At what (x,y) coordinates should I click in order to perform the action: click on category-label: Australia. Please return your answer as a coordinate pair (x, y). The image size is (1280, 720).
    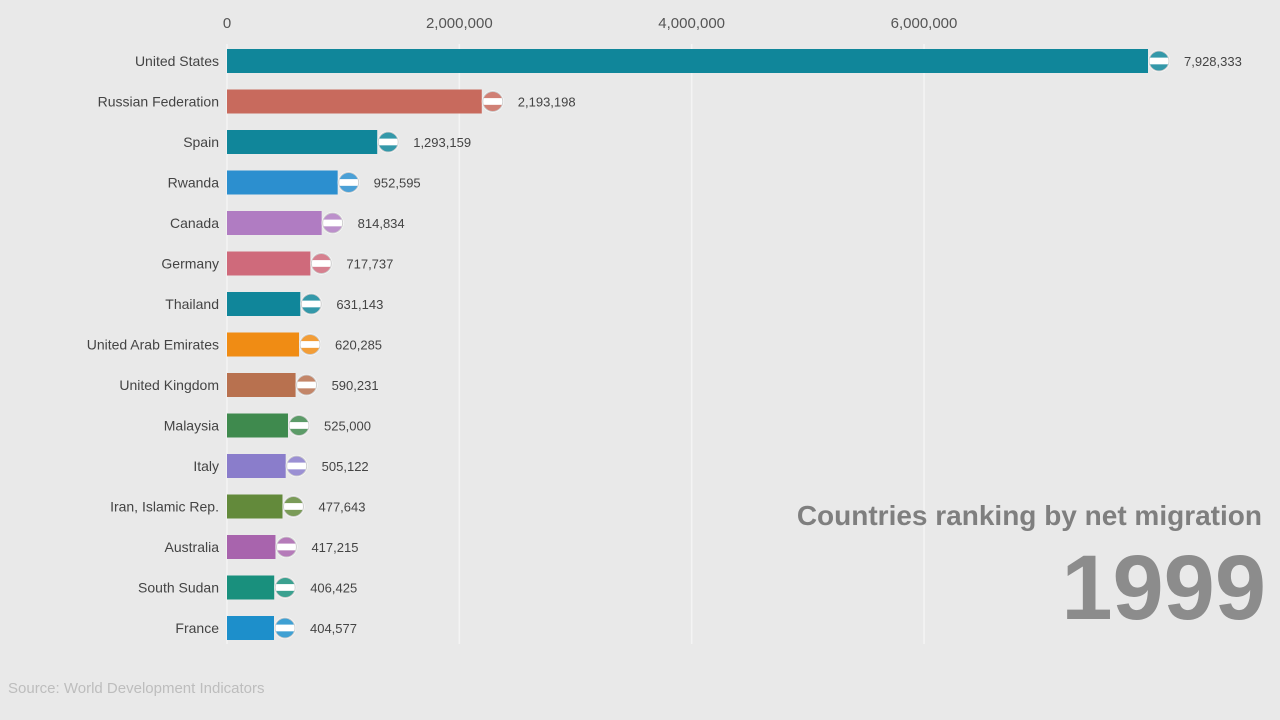
    Looking at the image, I should click on (192, 547).